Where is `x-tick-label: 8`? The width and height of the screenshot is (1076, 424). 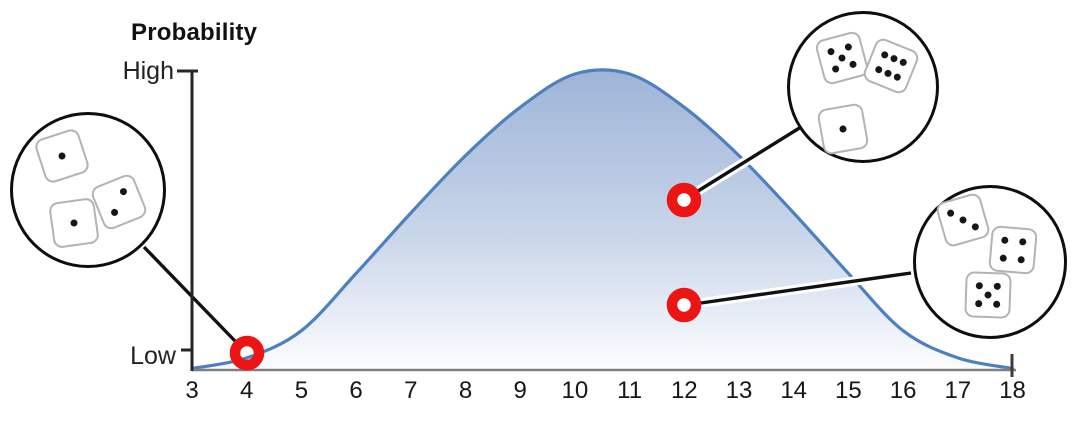 x-tick-label: 8 is located at coordinates (465, 390).